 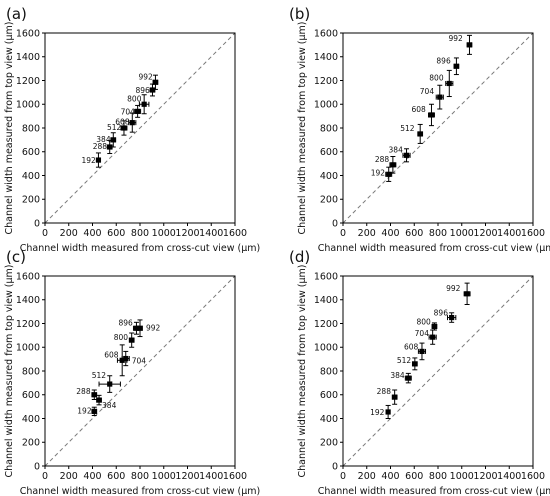 What do you see at coordinates (326, 276) in the screenshot?
I see `y-tick-label: 1600` at bounding box center [326, 276].